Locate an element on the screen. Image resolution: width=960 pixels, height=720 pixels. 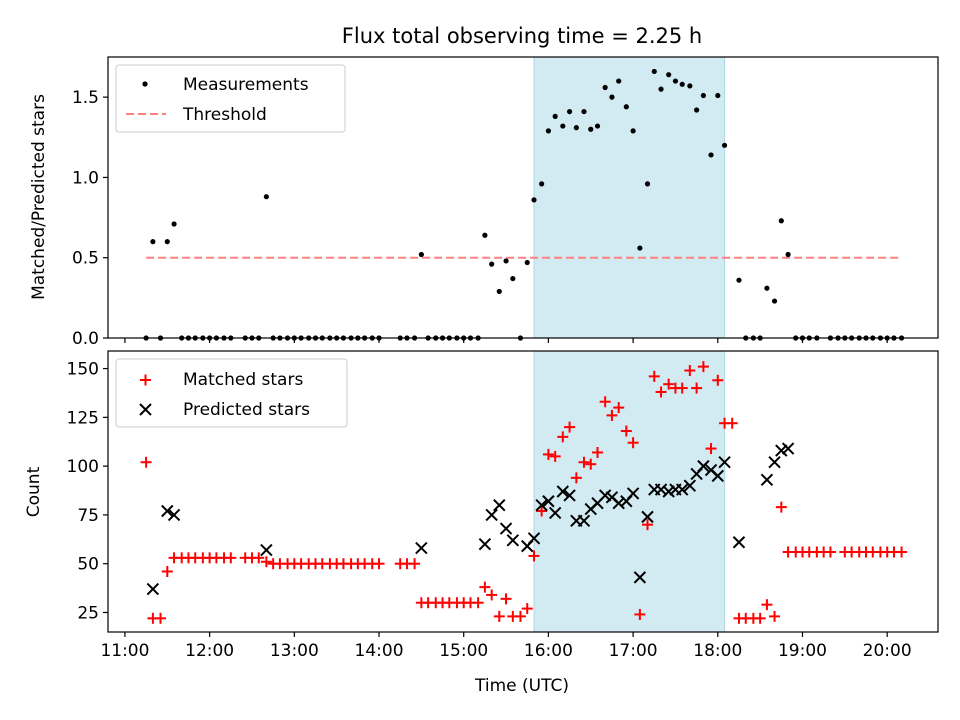
top-y-tick-label: 0.0 is located at coordinates (85, 339).